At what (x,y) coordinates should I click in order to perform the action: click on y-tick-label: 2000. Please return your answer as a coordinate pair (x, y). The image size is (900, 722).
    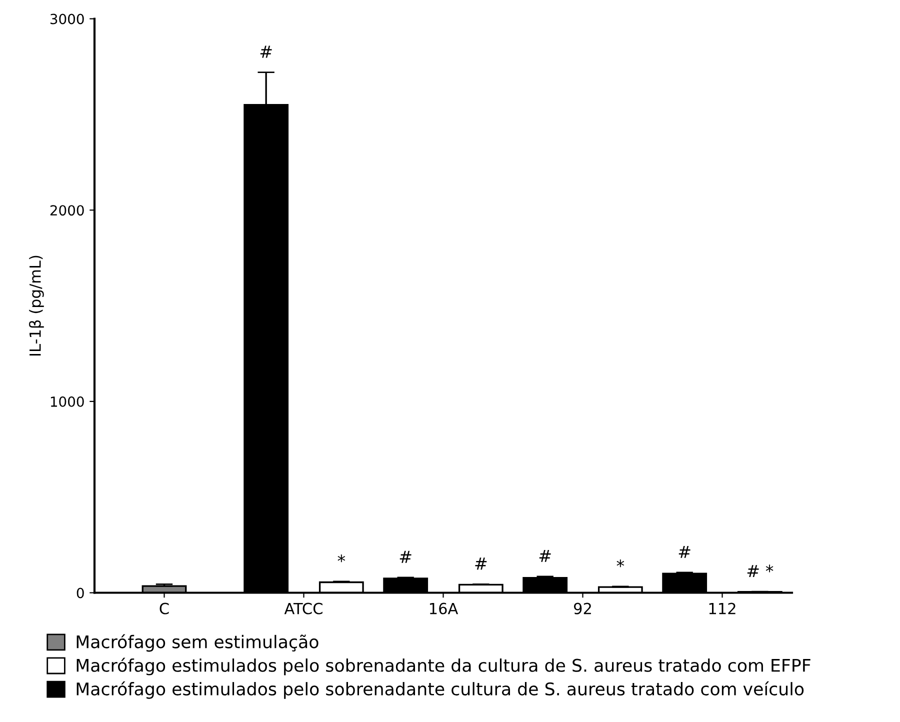
    Looking at the image, I should click on (67, 210).